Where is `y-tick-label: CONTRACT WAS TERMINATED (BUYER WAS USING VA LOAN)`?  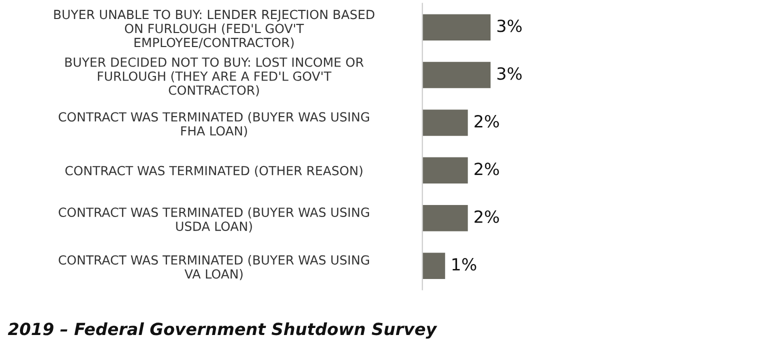
y-tick-label: CONTRACT WAS TERMINATED (BUYER WAS USING VA LOAN) is located at coordinates (214, 267).